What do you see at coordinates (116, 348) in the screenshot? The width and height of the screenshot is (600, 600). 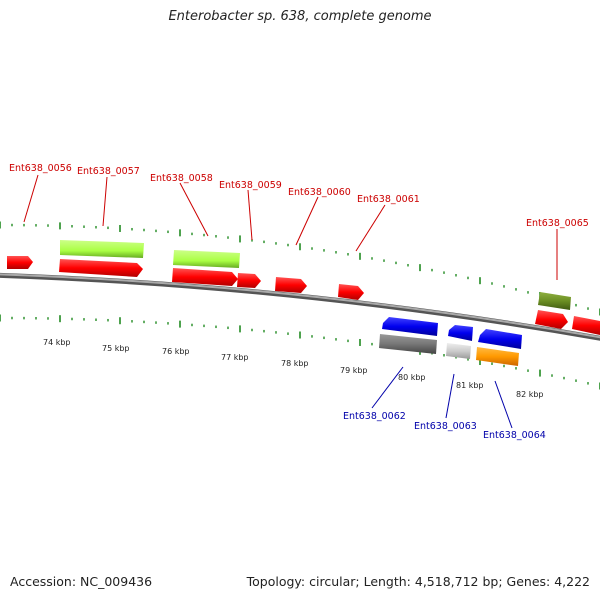 I see `scale-label-75: 75 kbp` at bounding box center [116, 348].